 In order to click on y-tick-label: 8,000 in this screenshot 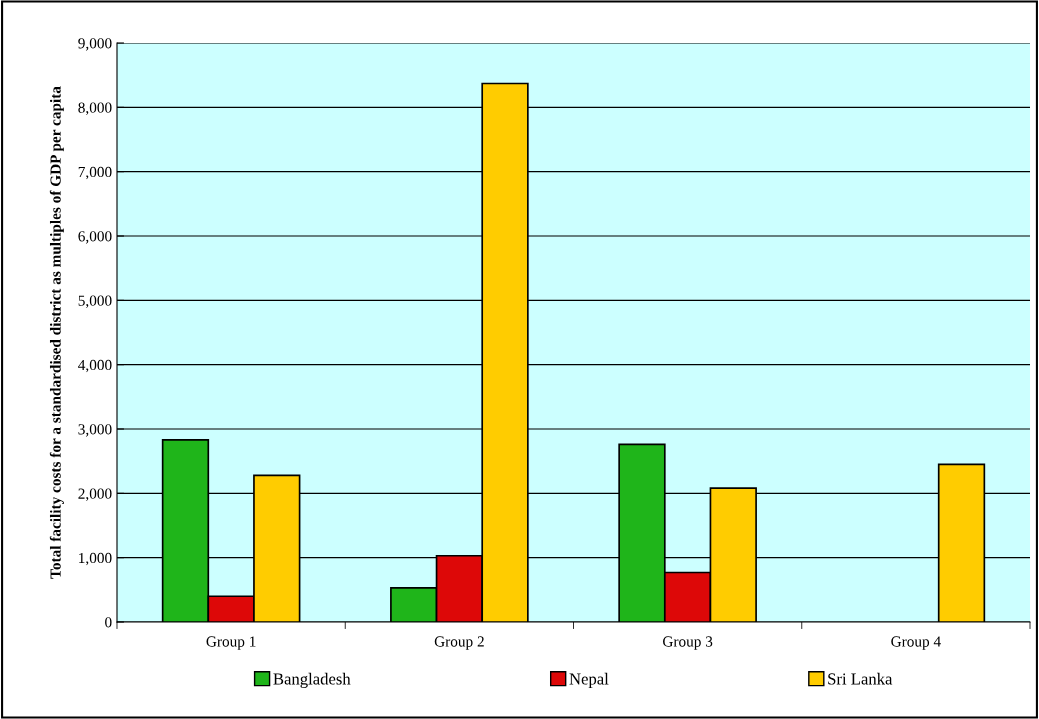, I will do `click(95, 108)`.